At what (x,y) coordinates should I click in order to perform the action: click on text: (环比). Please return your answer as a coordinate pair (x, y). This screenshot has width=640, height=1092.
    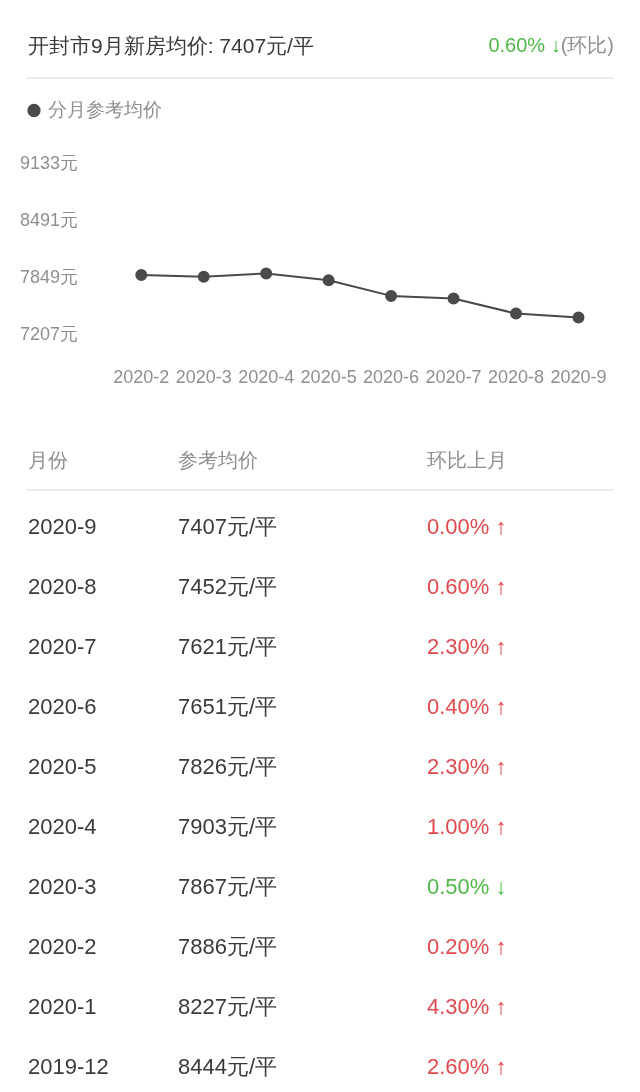
    Looking at the image, I should click on (587, 45).